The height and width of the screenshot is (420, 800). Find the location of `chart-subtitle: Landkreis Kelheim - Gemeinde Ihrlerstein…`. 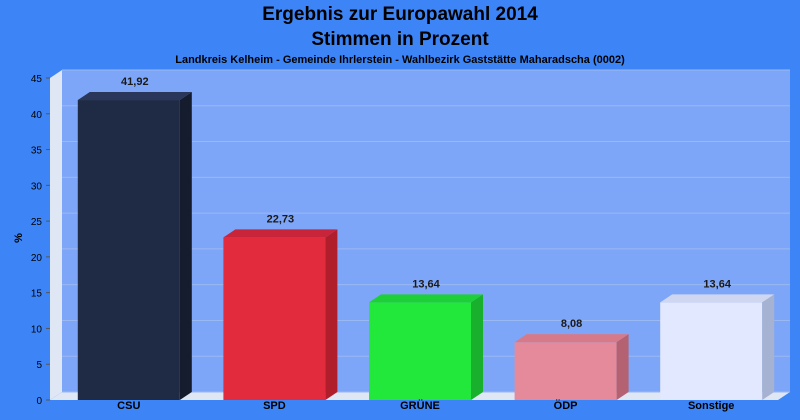

chart-subtitle: Landkreis Kelheim - Gemeinde Ihrlerstein… is located at coordinates (400, 60).